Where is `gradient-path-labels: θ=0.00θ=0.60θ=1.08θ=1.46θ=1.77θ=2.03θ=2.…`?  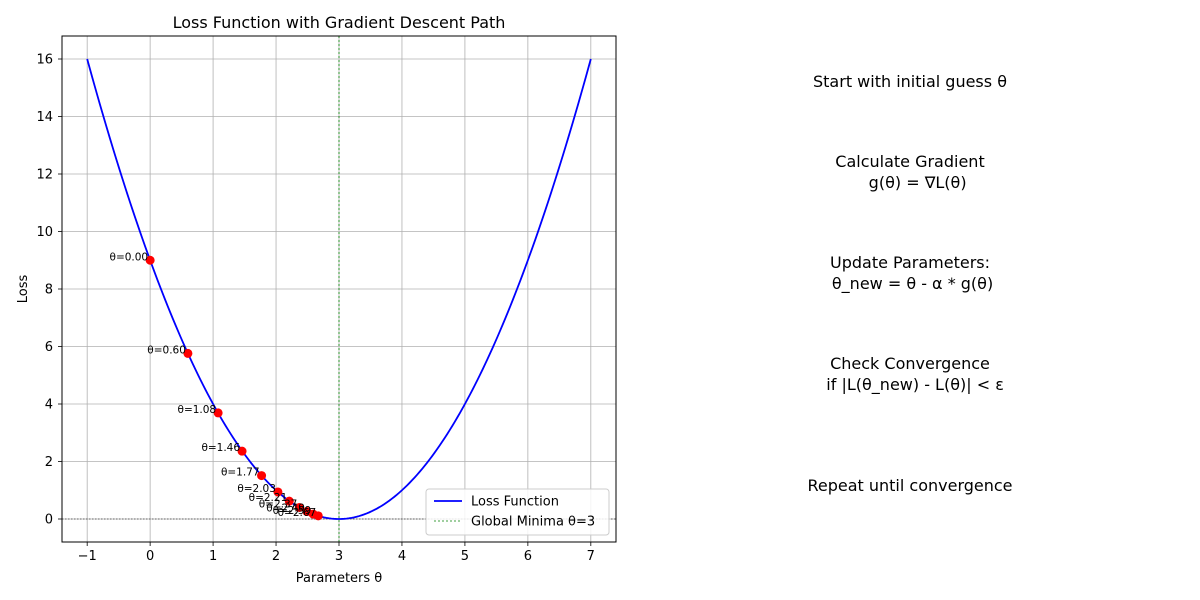
gradient-path-labels: θ=0.00θ=0.60θ=1.08θ=1.46θ=1.77θ=2.03θ=2.… is located at coordinates (213, 385).